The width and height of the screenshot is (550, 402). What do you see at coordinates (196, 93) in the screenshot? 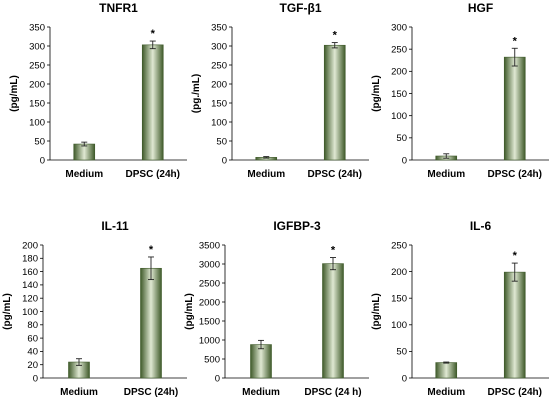
I see `y-axis-label: (pg./mL)` at bounding box center [196, 93].